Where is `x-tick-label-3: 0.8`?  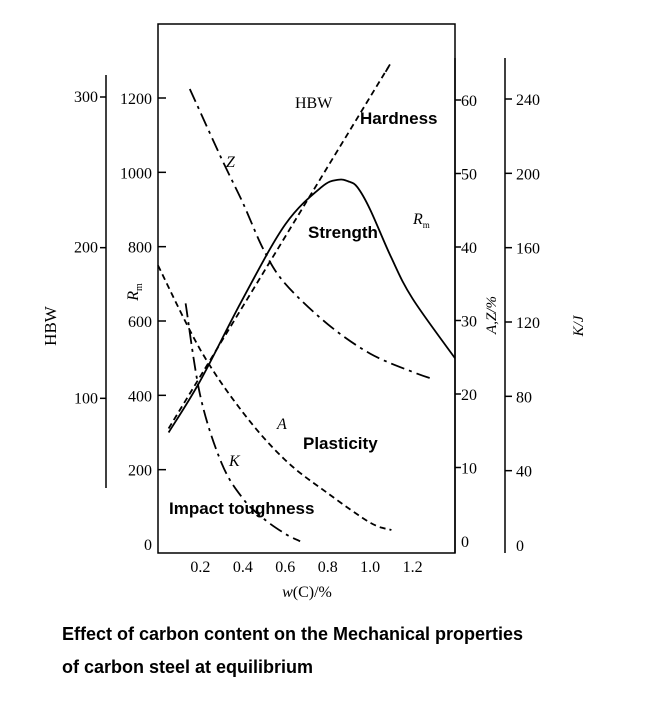
x-tick-label-3: 0.8 is located at coordinates (328, 567).